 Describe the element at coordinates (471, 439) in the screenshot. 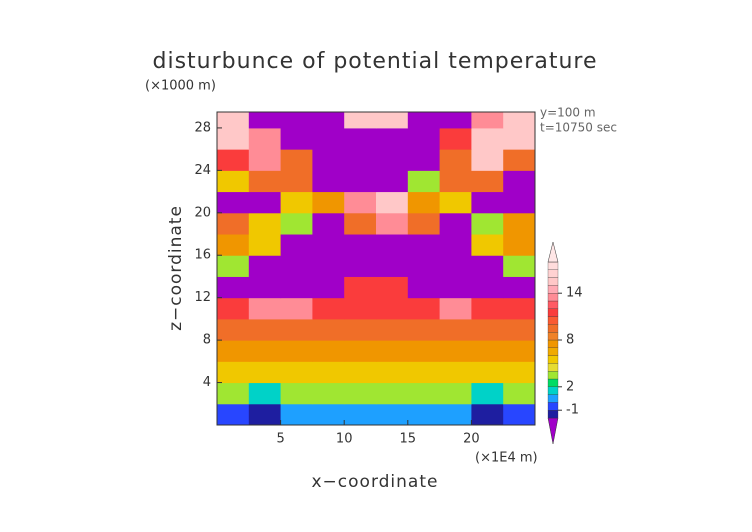

I see `x-tick-label: 20` at that location.